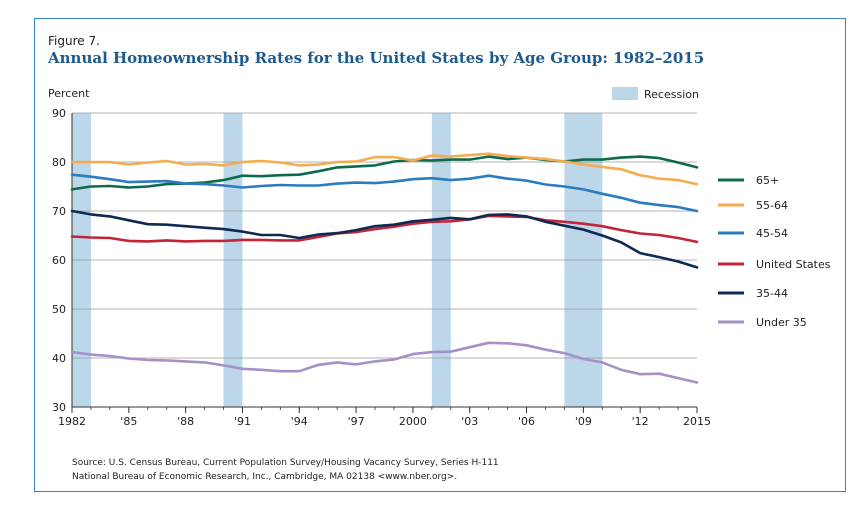  I want to click on x-tick-label: '88, so click(185, 421).